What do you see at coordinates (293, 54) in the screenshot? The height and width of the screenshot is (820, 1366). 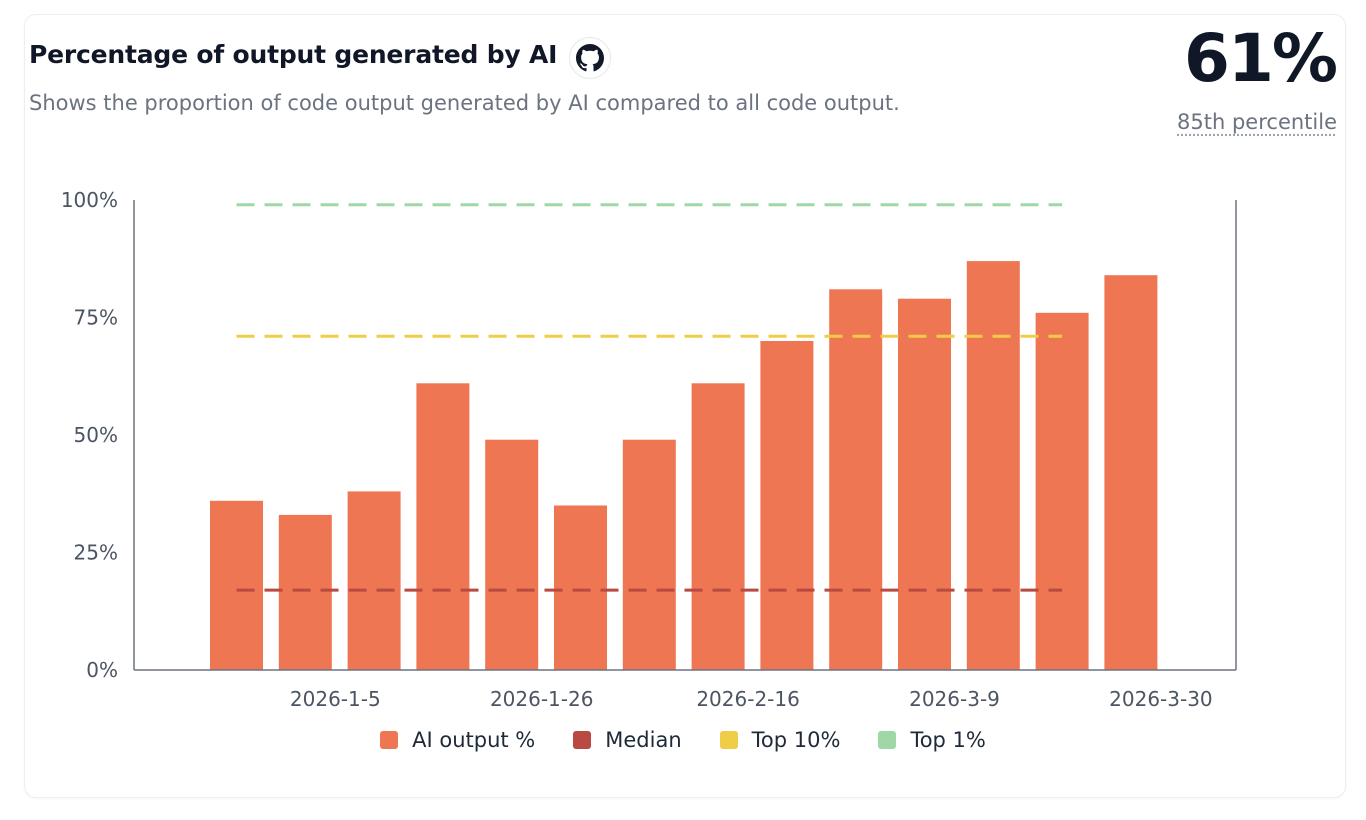 I see `chart-title: Percentage of output generated by AI` at bounding box center [293, 54].